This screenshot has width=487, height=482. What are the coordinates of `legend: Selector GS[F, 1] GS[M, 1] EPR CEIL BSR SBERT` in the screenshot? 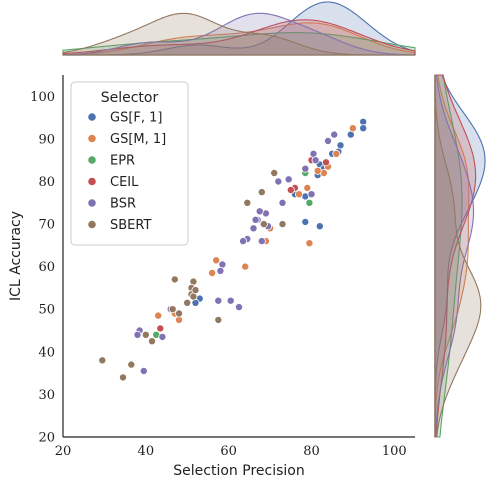 It's located at (129, 163).